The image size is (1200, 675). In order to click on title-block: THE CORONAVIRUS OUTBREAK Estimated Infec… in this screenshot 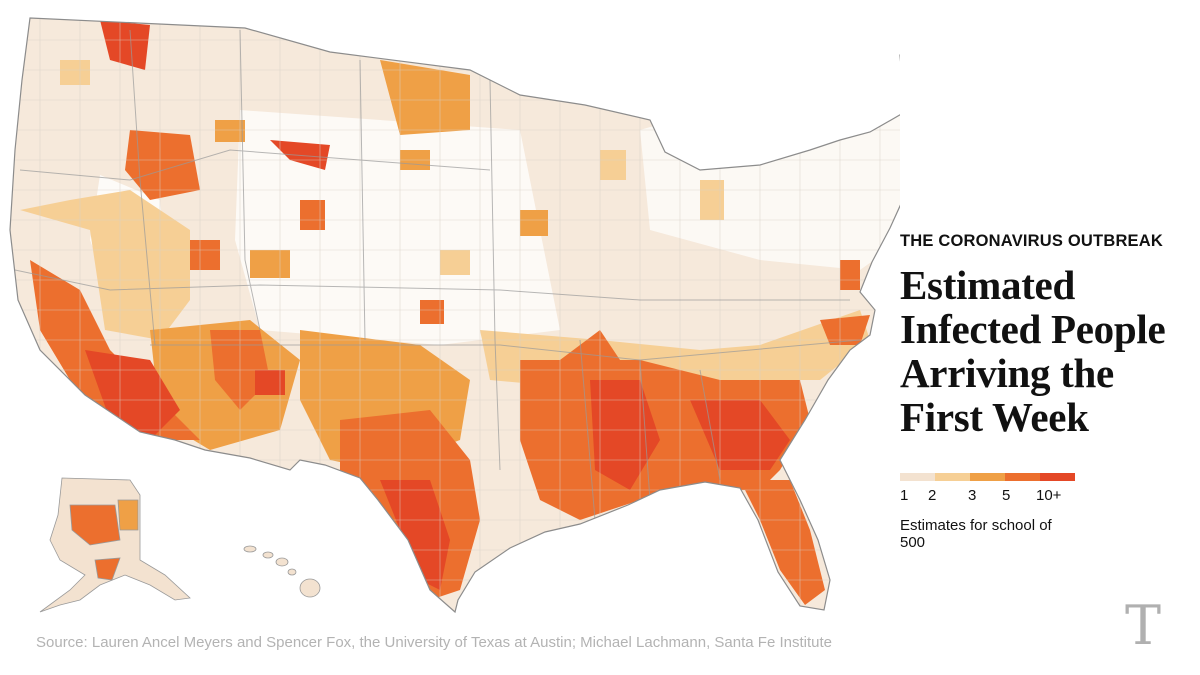, I will do `click(1045, 335)`.